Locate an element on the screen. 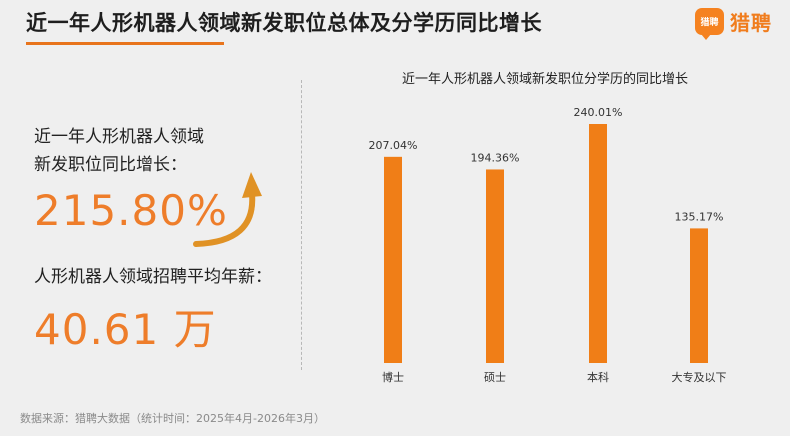  chart-title: 近一年人形机器人领域新发职位分学历的同比增长 is located at coordinates (545, 79).